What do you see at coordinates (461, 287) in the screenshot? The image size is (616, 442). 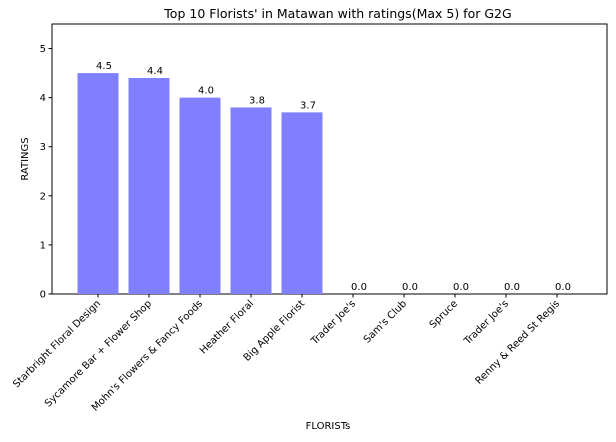 I see `data-label-8: 0.0` at bounding box center [461, 287].